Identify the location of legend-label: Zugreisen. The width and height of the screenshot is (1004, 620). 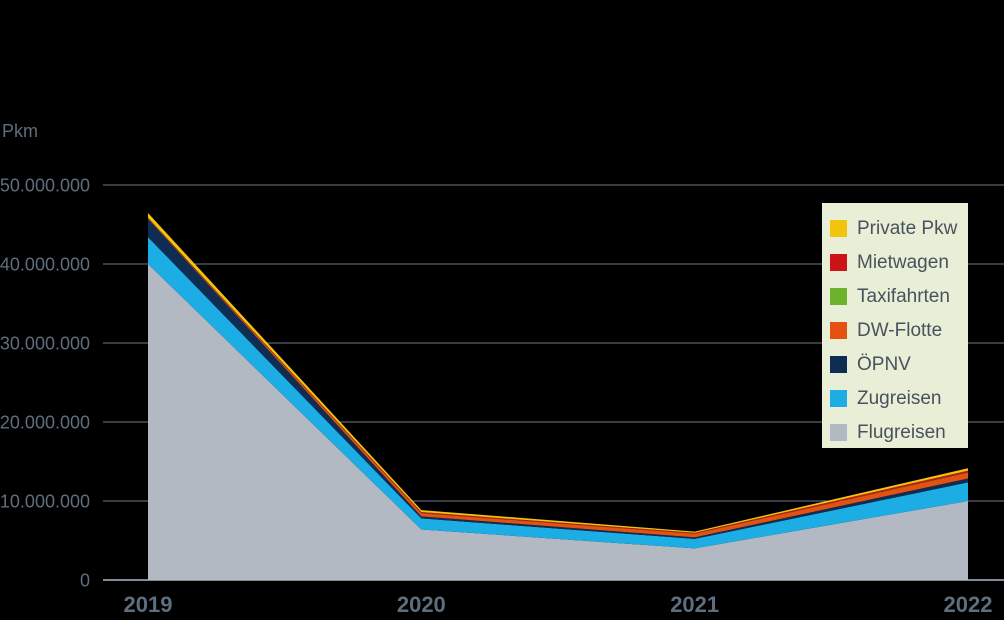
(899, 398).